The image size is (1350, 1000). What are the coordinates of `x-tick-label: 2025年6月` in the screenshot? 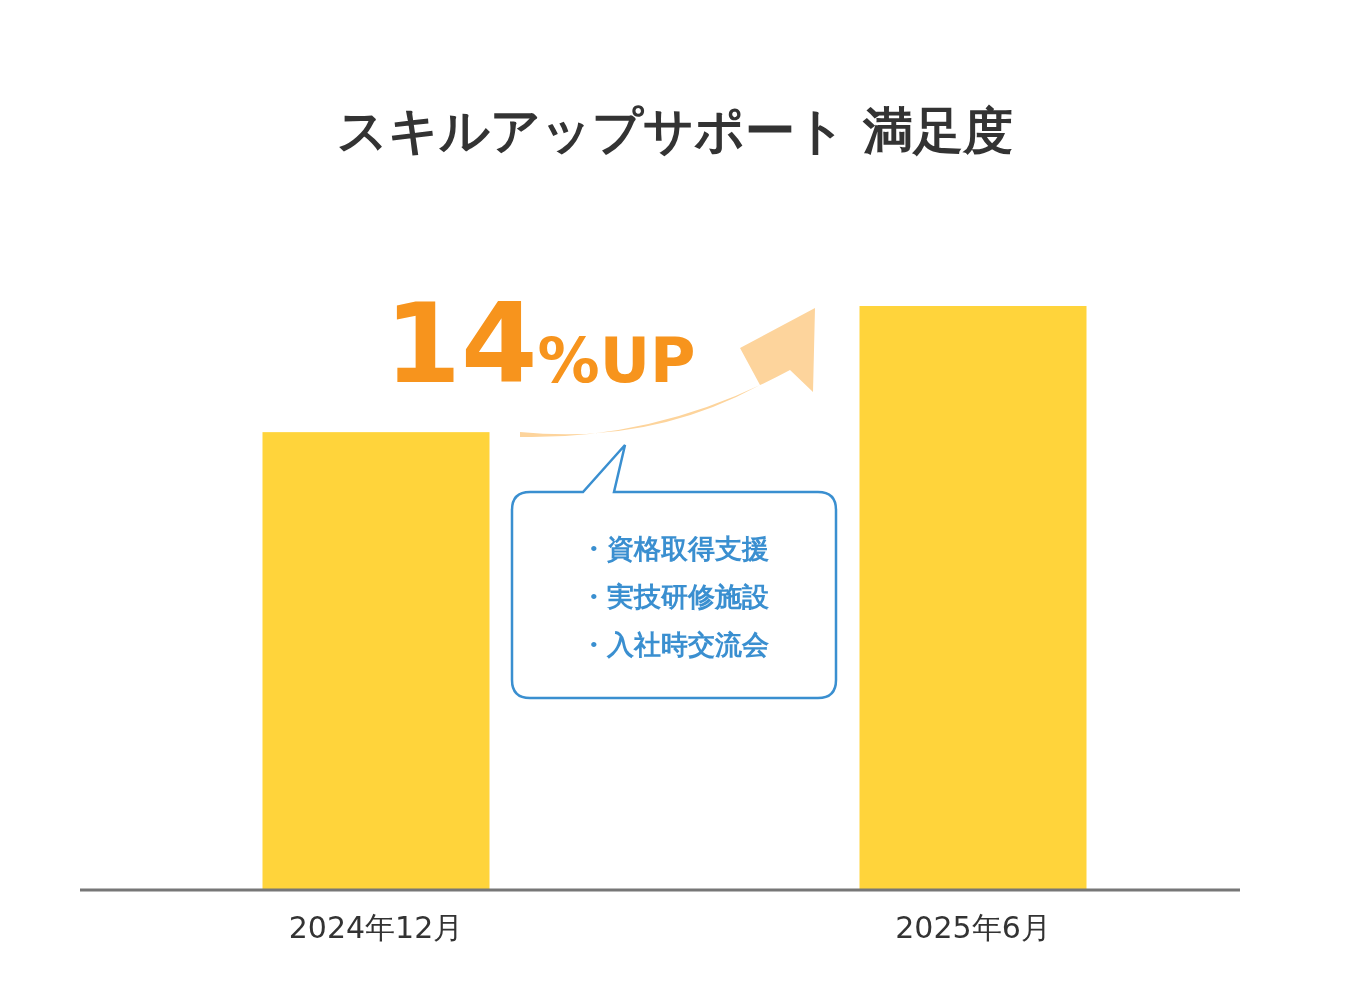 It's located at (973, 927).